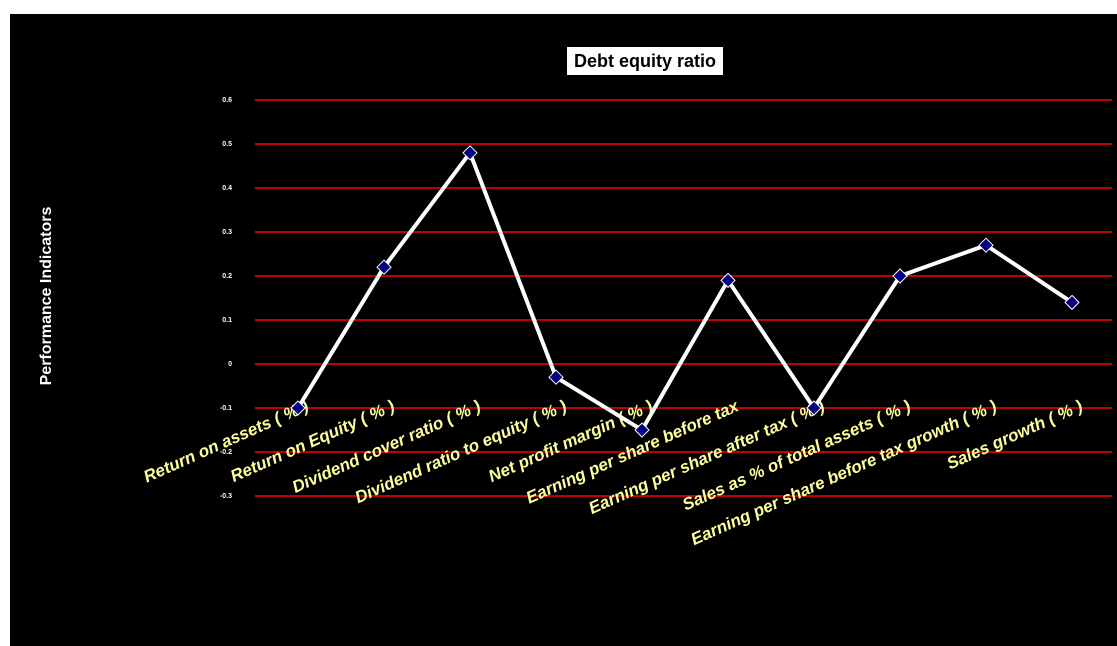  Describe the element at coordinates (227, 188) in the screenshot. I see `y-tick-label: 0.4` at that location.